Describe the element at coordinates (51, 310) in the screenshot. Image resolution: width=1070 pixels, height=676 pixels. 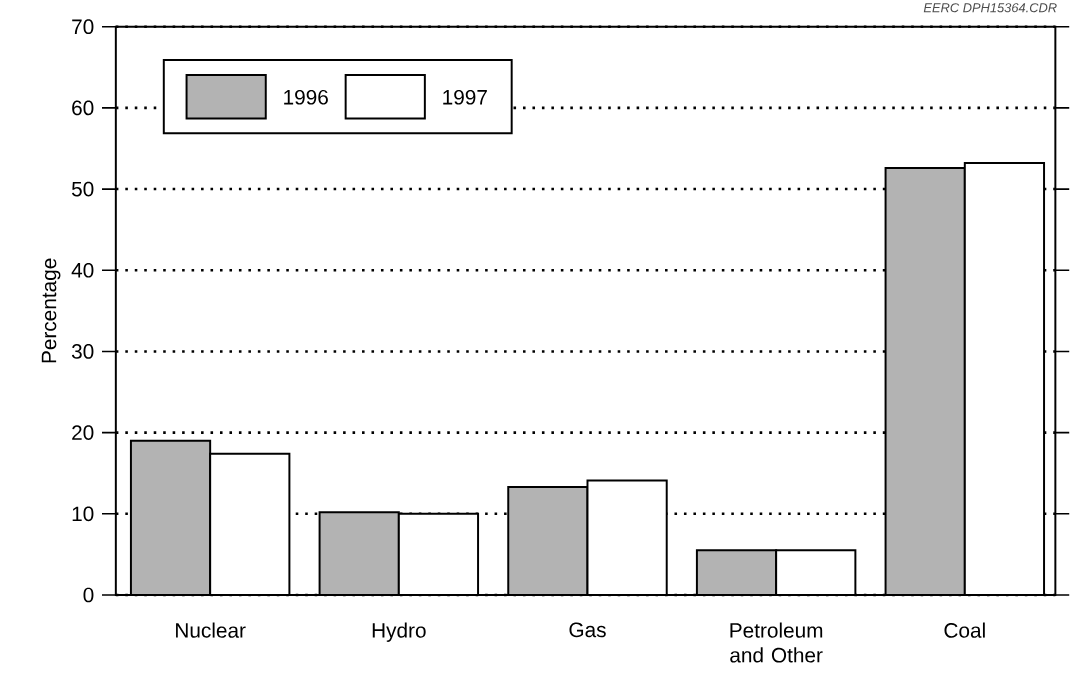
I see `y-axis-title: Percentage` at that location.